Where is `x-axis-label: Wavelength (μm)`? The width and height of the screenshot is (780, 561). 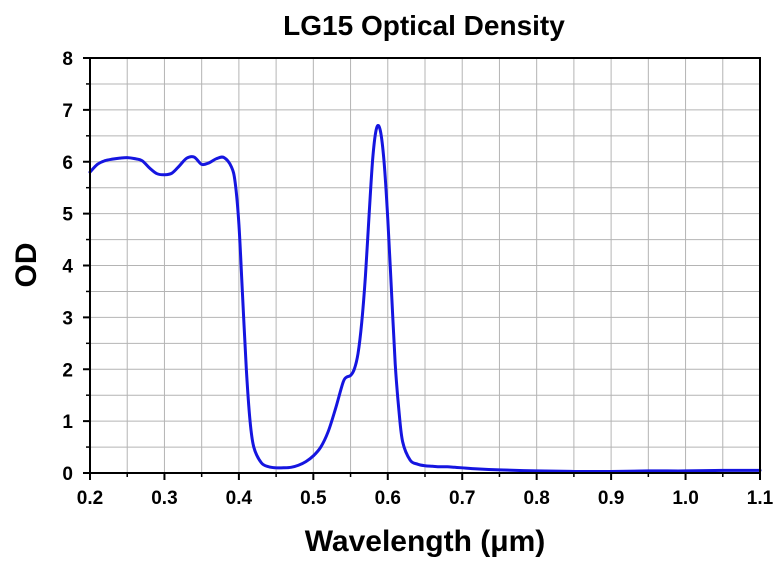
x-axis-label: Wavelength (μm) is located at coordinates (425, 541).